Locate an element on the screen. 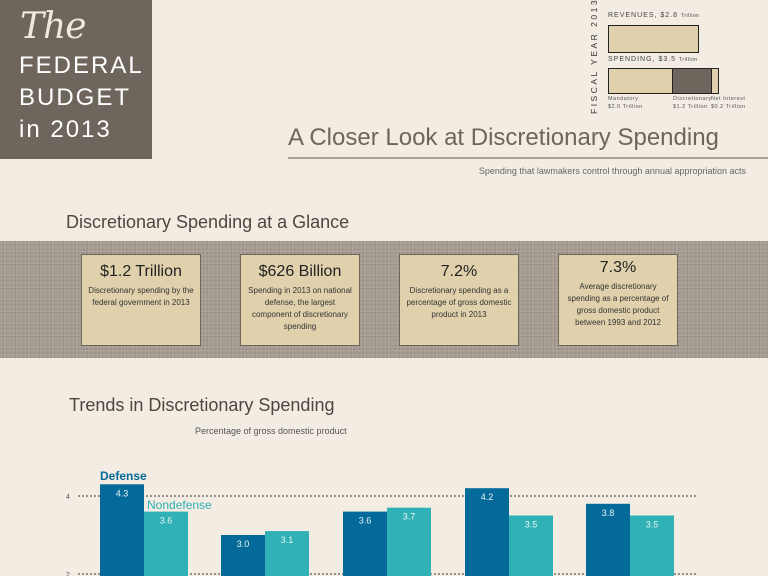 This screenshot has height=576, width=768. spending-label: SPENDING, $3.5 Trillion is located at coordinates (653, 59).